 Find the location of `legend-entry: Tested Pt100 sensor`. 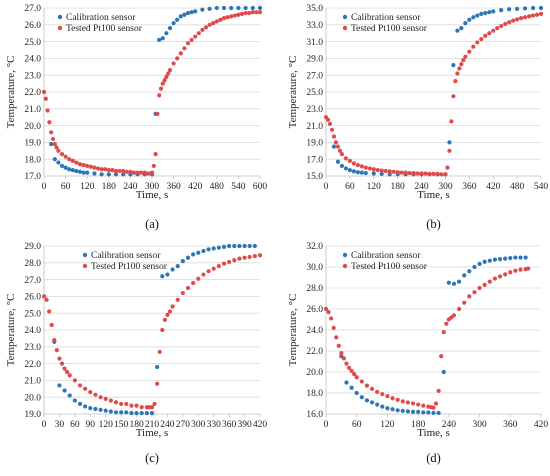

legend-entry: Tested Pt100 sensor is located at coordinates (104, 29).